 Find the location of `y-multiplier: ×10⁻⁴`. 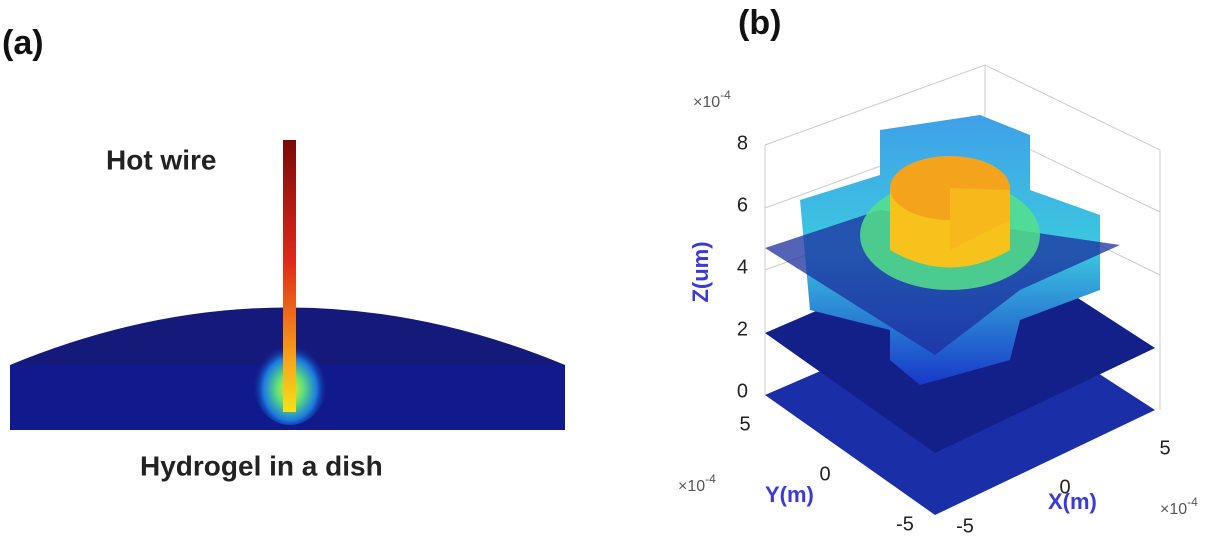

y-multiplier: ×10⁻⁴ is located at coordinates (697, 483).